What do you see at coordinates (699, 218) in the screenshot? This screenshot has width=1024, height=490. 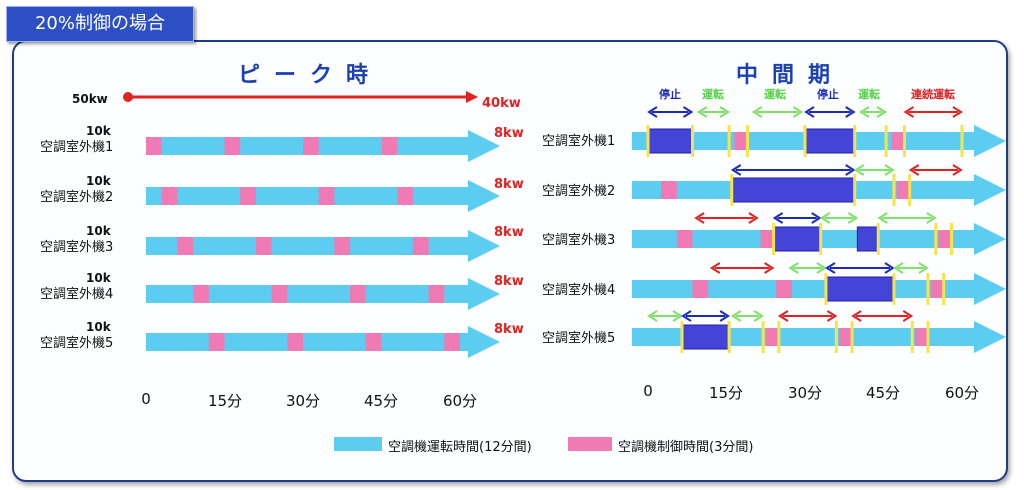 I see `mid-interval-arrow-10-left-head` at bounding box center [699, 218].